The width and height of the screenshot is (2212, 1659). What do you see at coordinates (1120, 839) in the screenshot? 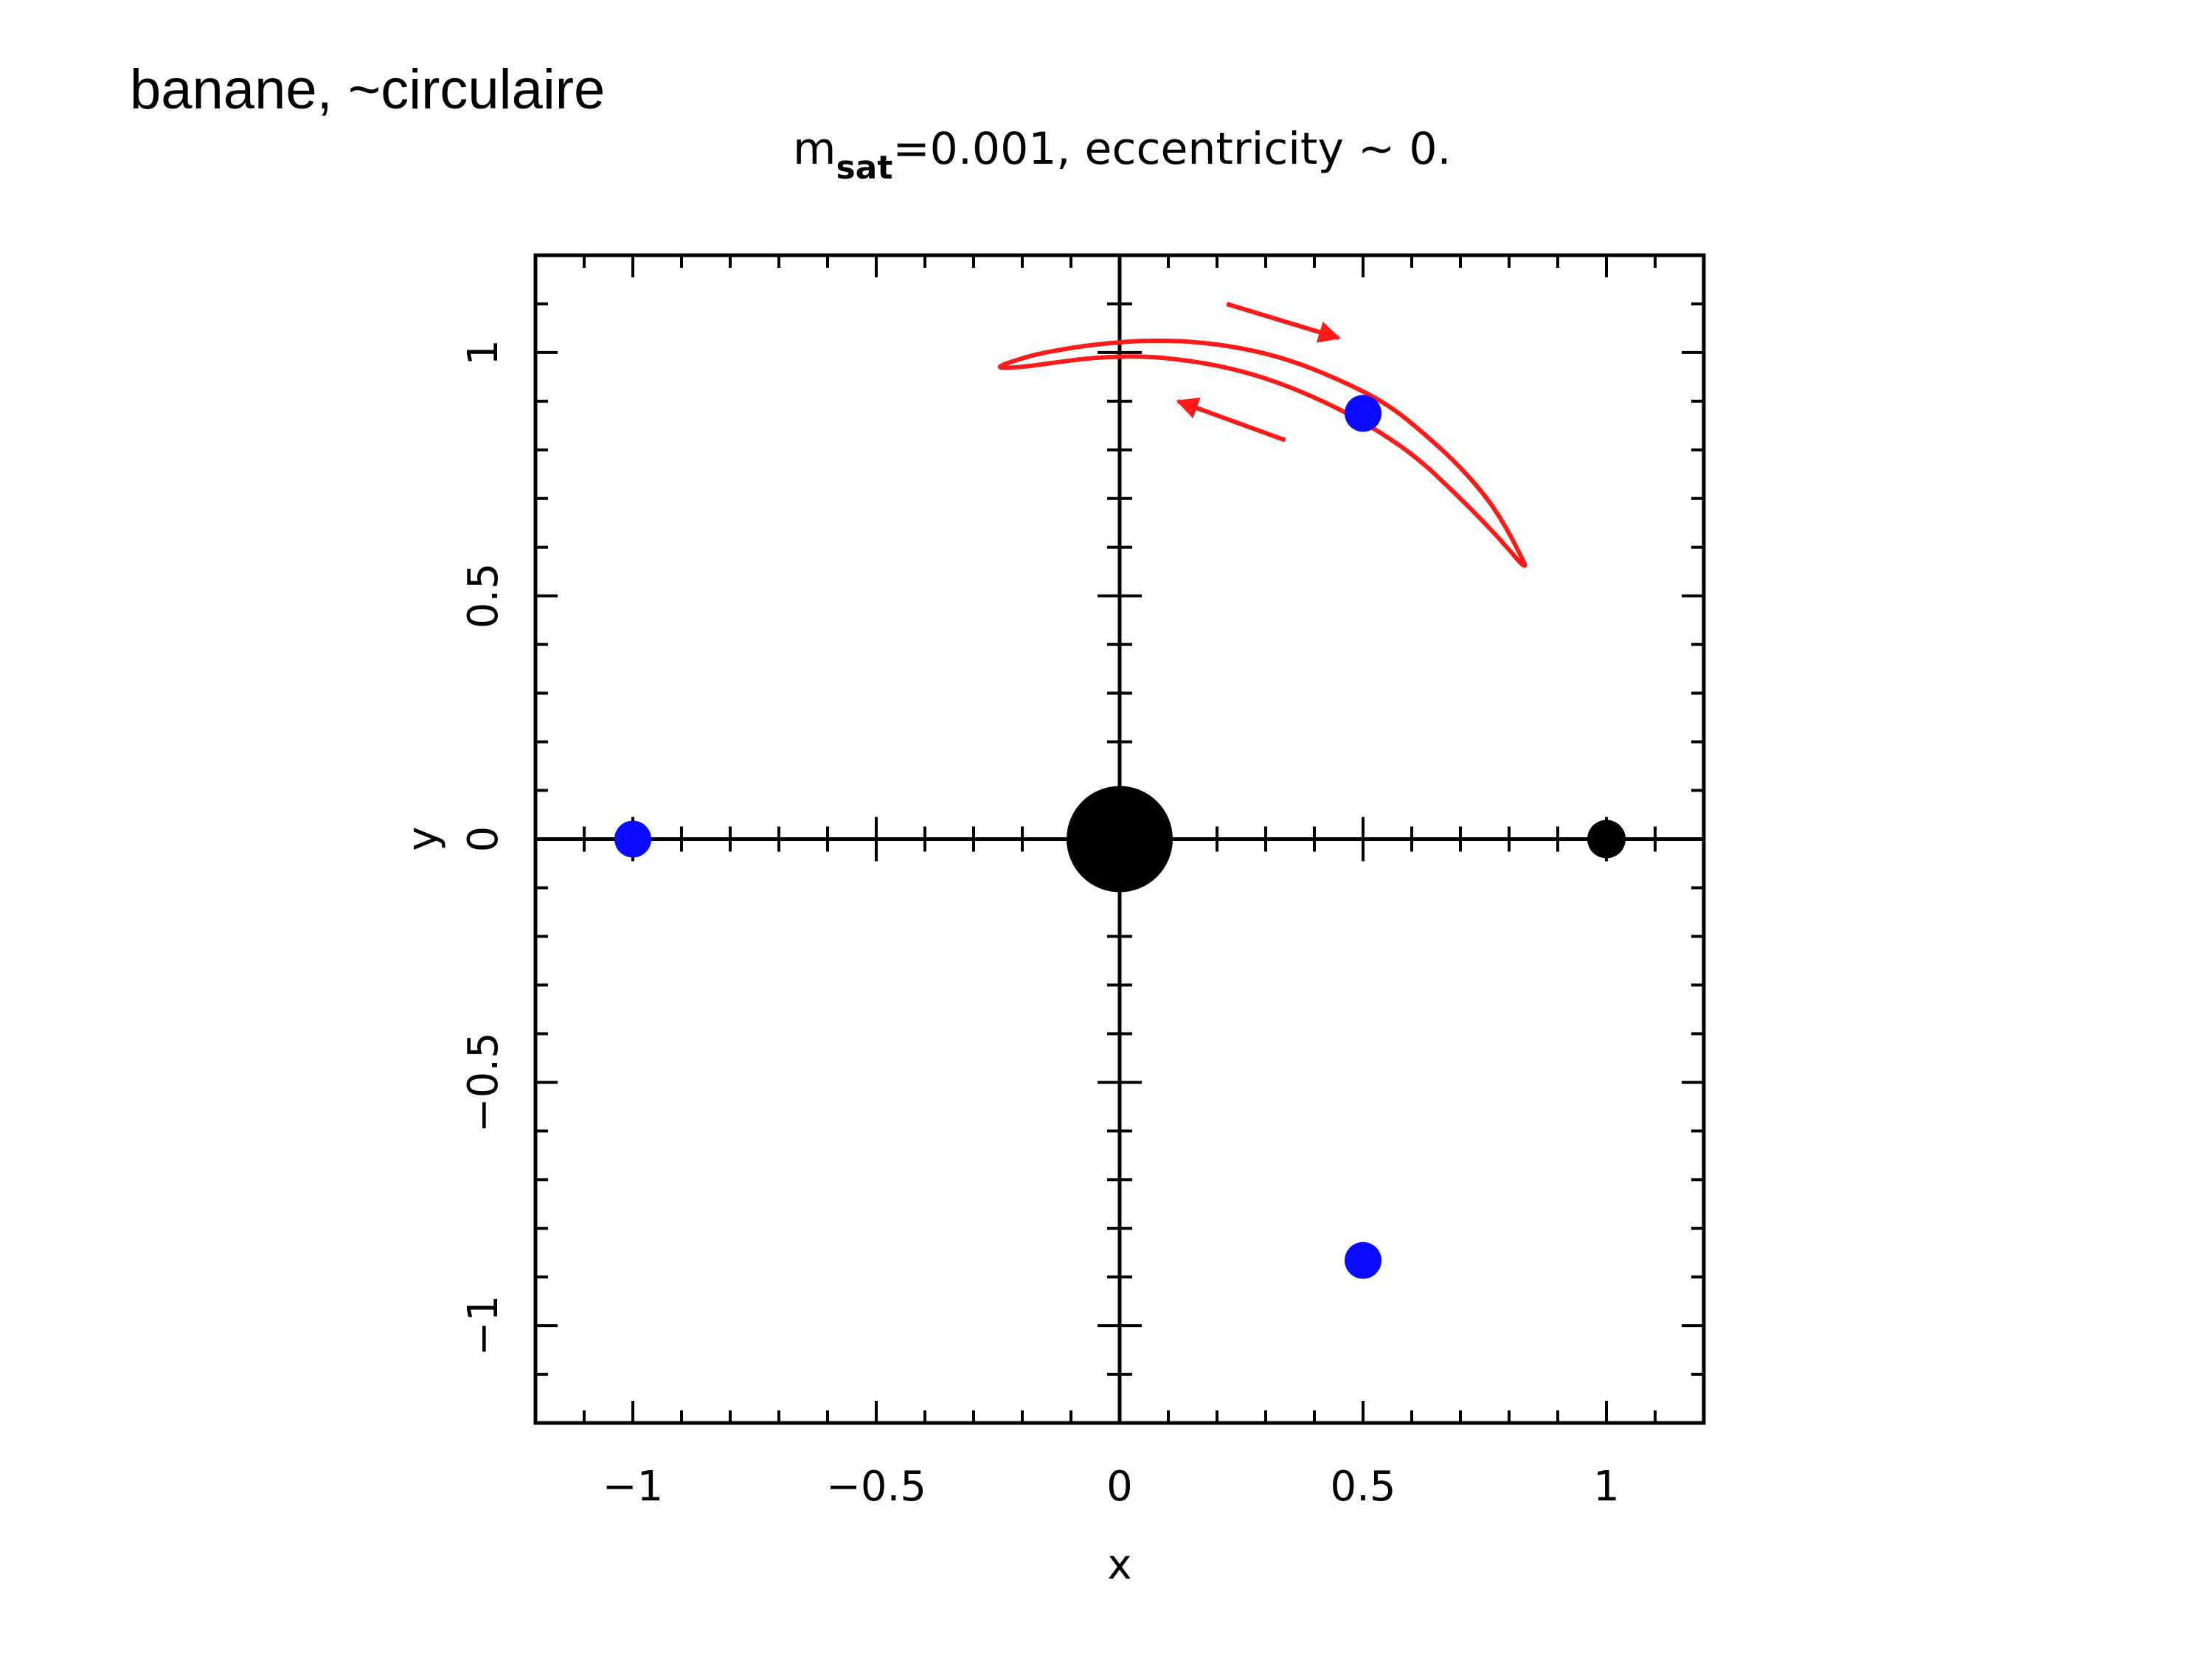
I see `central-body-point` at bounding box center [1120, 839].